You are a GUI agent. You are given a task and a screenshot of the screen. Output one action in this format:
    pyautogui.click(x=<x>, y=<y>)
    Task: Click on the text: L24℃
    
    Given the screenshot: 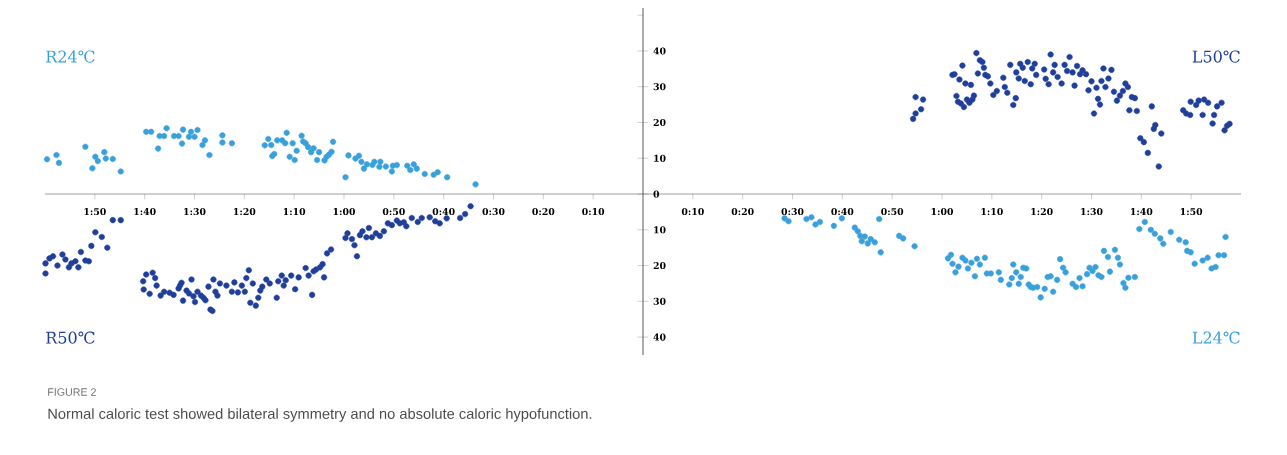 What is the action you would take?
    pyautogui.click(x=1216, y=337)
    